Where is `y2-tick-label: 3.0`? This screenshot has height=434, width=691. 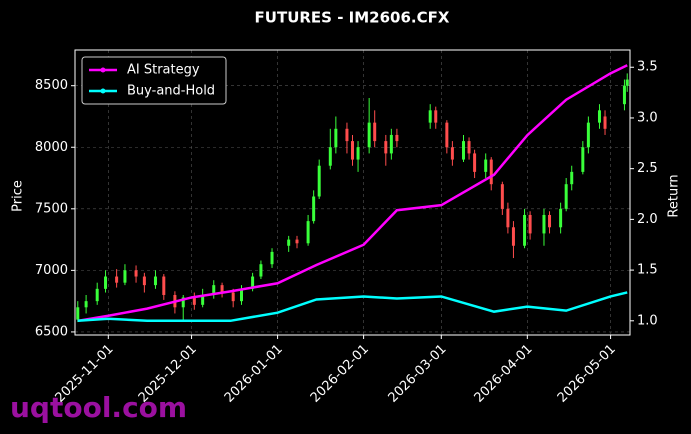 y2-tick-label: 3.0 is located at coordinates (647, 117).